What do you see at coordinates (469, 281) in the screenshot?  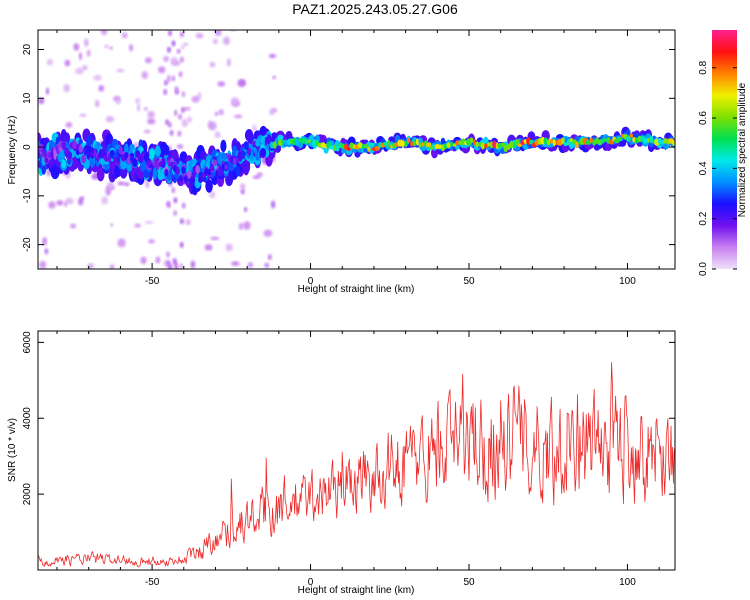 I see `x-tick-label: 50` at bounding box center [469, 281].